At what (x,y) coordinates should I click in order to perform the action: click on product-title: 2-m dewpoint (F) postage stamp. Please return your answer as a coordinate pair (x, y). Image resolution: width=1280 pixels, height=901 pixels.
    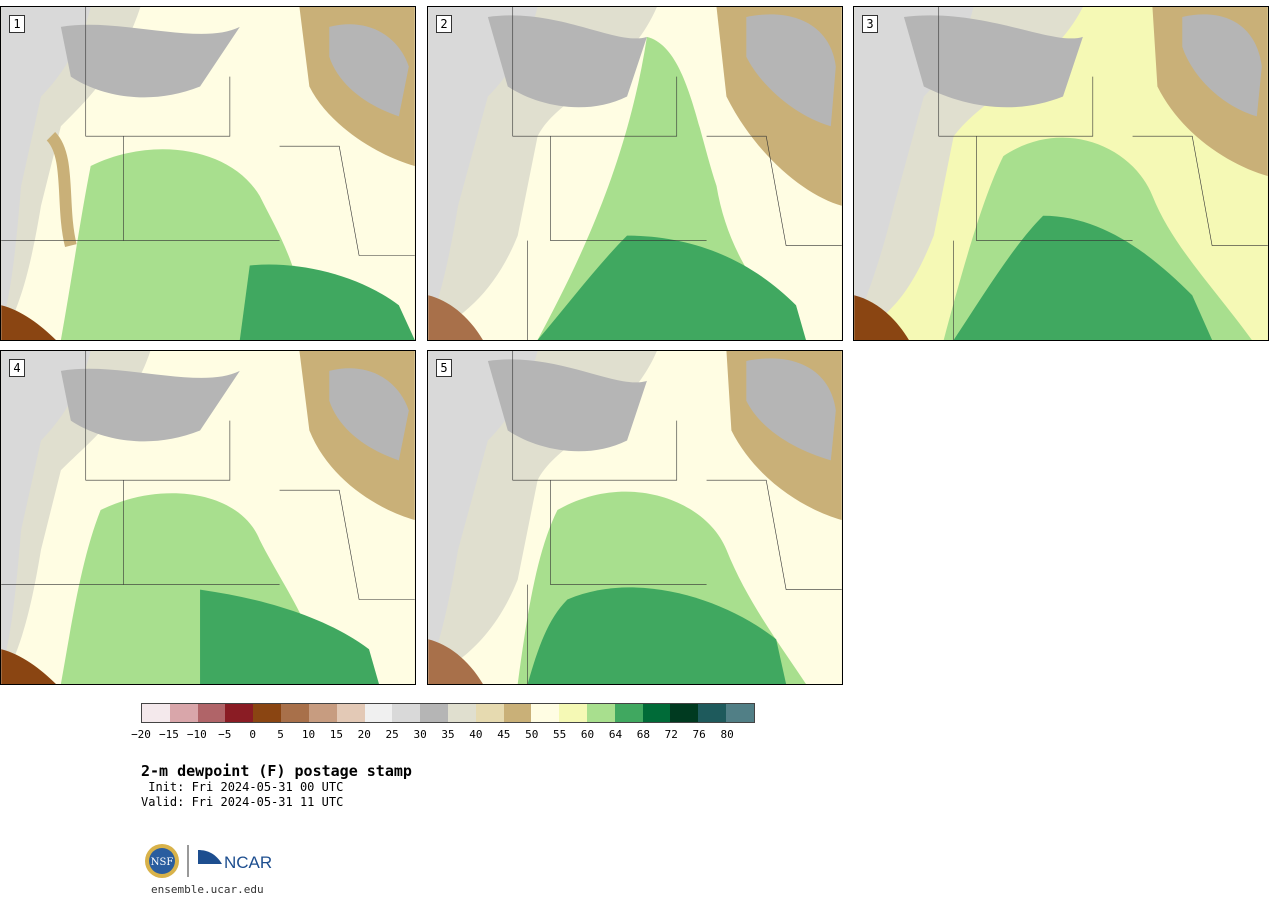
    Looking at the image, I should click on (276, 771).